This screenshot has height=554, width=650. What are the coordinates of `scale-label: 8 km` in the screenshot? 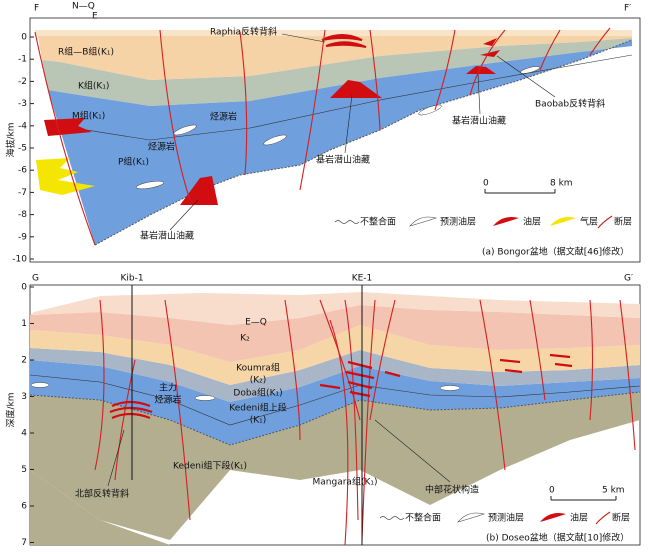 It's located at (561, 184).